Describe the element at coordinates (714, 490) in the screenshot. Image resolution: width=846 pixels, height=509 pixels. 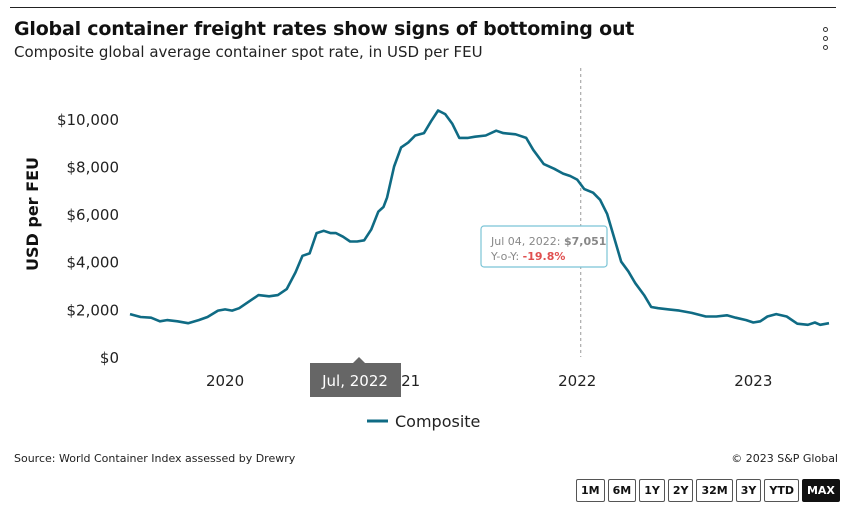
I see `range-button-32m: 32M` at that location.